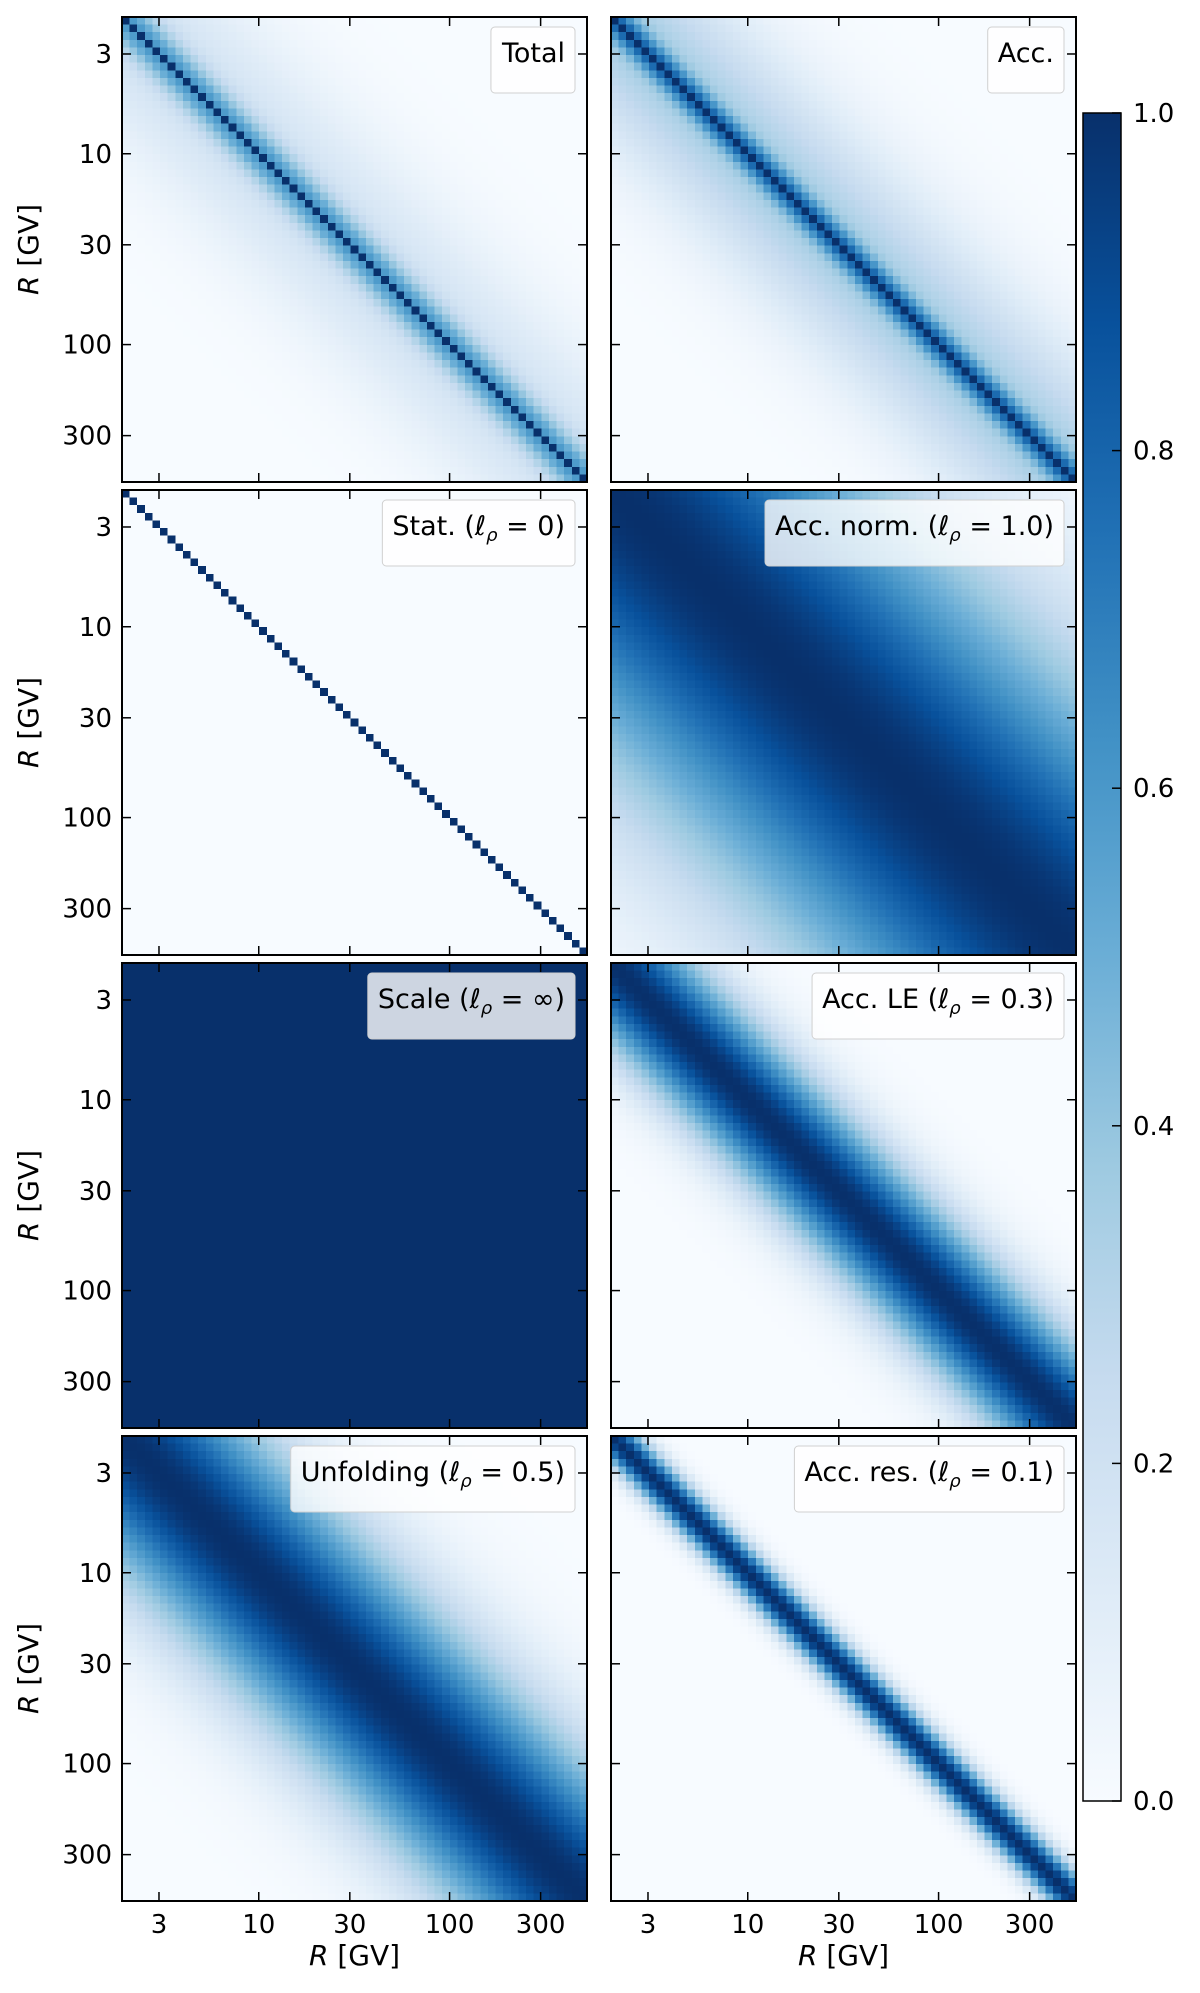 This screenshot has width=1200, height=1993. I want to click on panel-legend: Unfolding (ℓρ = 0.5), so click(433, 1479).